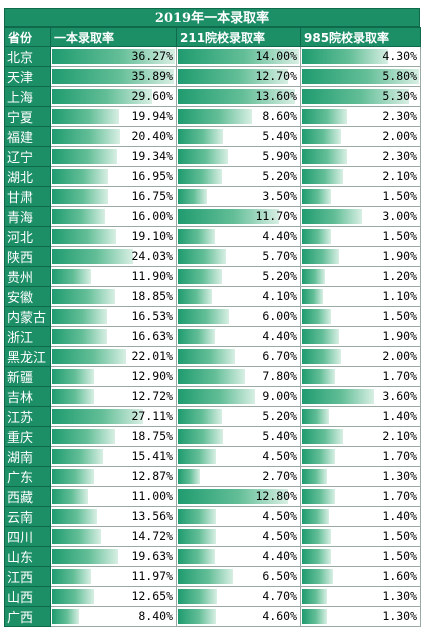 Image resolution: width=426 pixels, height=627 pixels. What do you see at coordinates (238, 456) in the screenshot?
I see `211-rate-cell: 4.50%` at bounding box center [238, 456].